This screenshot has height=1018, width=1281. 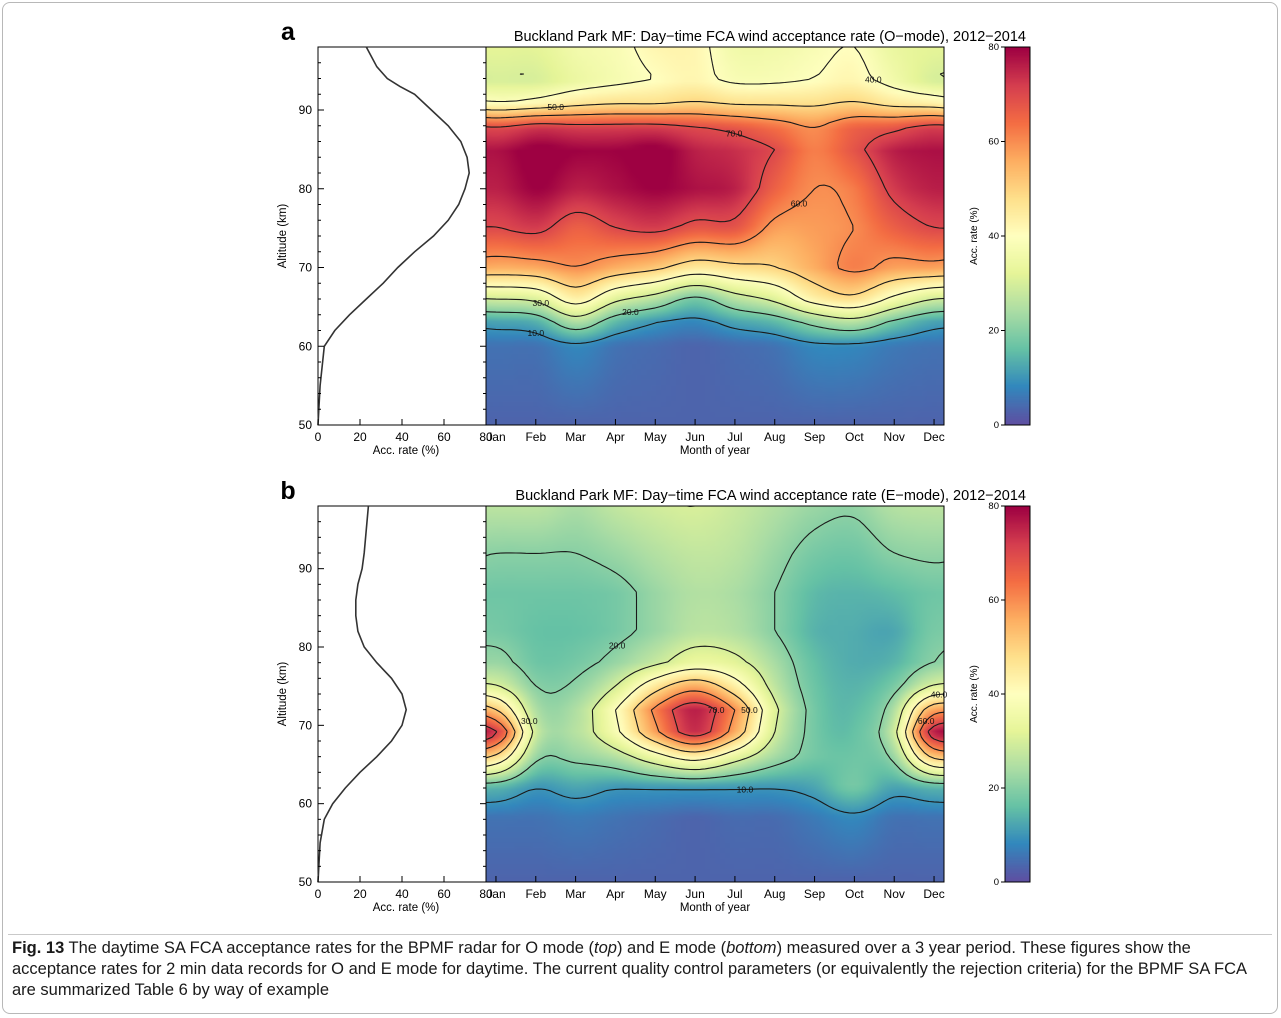 I want to click on colorbar-tick-label: 60, so click(x=993, y=142).